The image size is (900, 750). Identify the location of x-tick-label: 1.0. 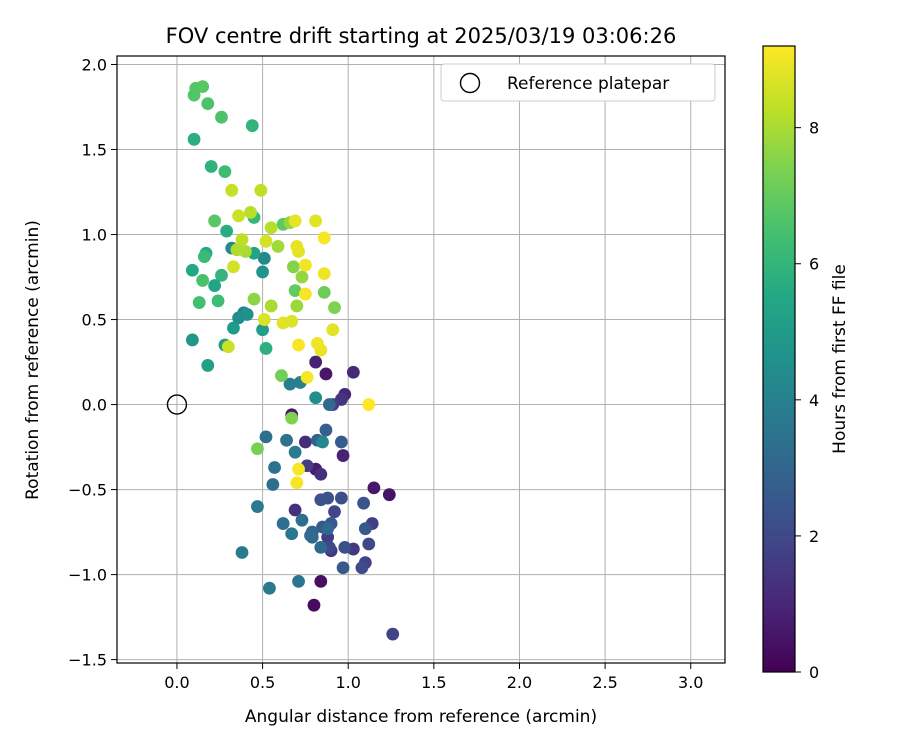
(347, 682).